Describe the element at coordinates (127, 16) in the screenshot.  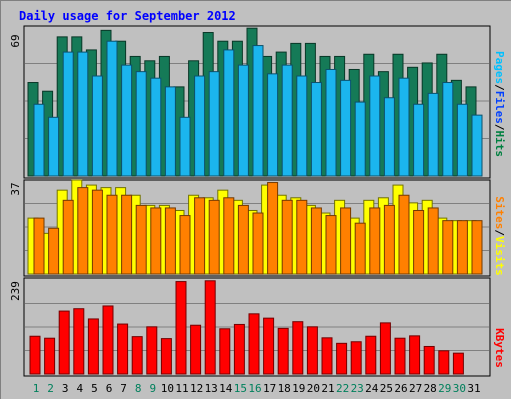
I see `chart-title: Daily usage for September 2012` at that location.